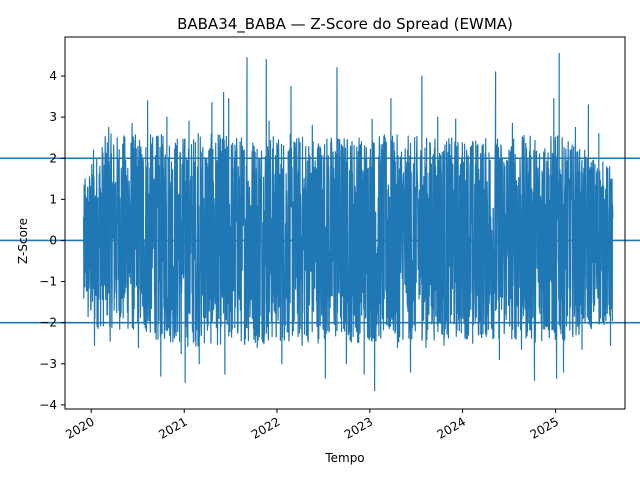  What do you see at coordinates (48, 323) in the screenshot?
I see `y-tick-label: −2` at bounding box center [48, 323].